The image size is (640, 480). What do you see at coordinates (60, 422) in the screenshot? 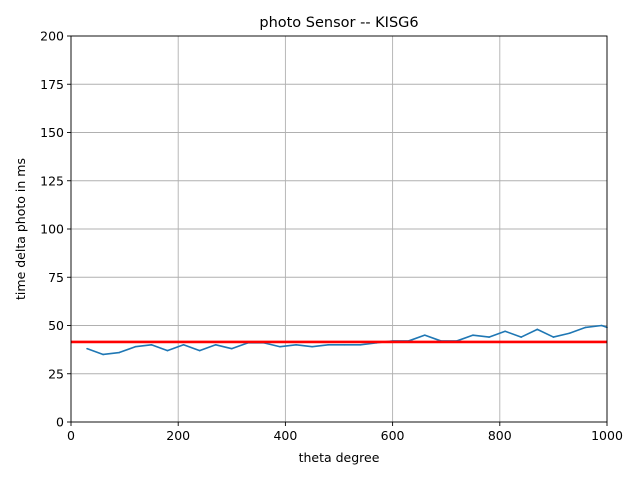
I see `y-tick-label: 0` at bounding box center [60, 422].